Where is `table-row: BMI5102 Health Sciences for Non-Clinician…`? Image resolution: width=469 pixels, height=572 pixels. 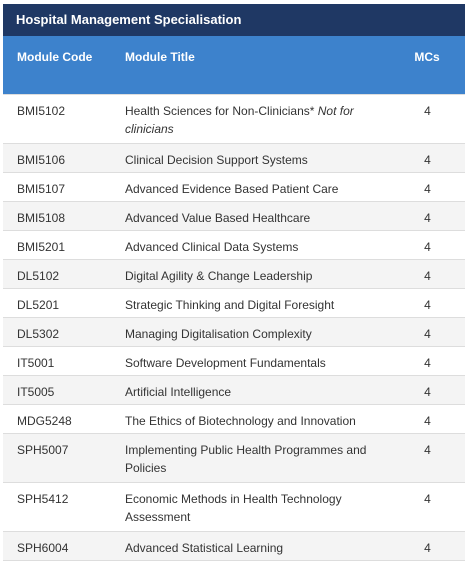
table-row: BMI5102 Health Sciences for Non-Clinician… is located at coordinates (234, 118).